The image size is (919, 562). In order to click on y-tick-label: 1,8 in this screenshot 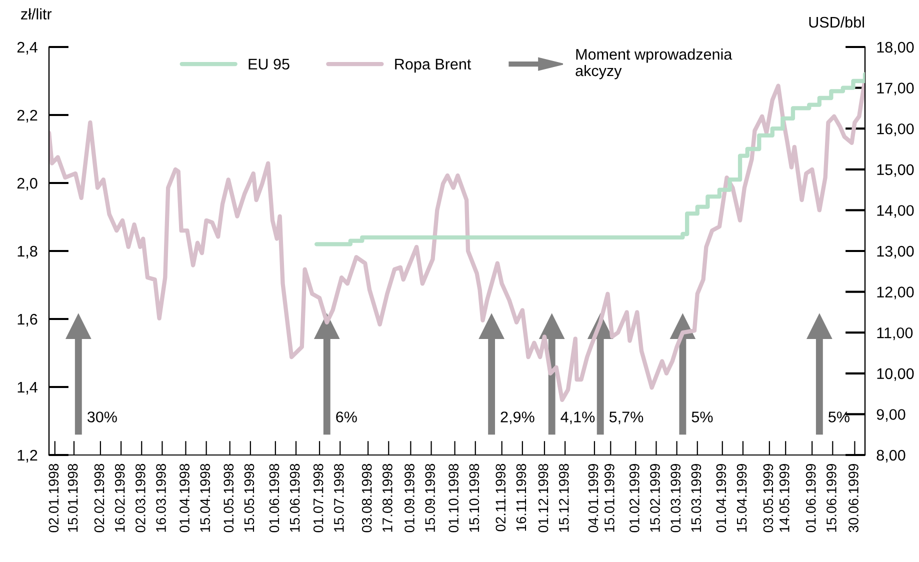, I will do `click(28, 252)`.